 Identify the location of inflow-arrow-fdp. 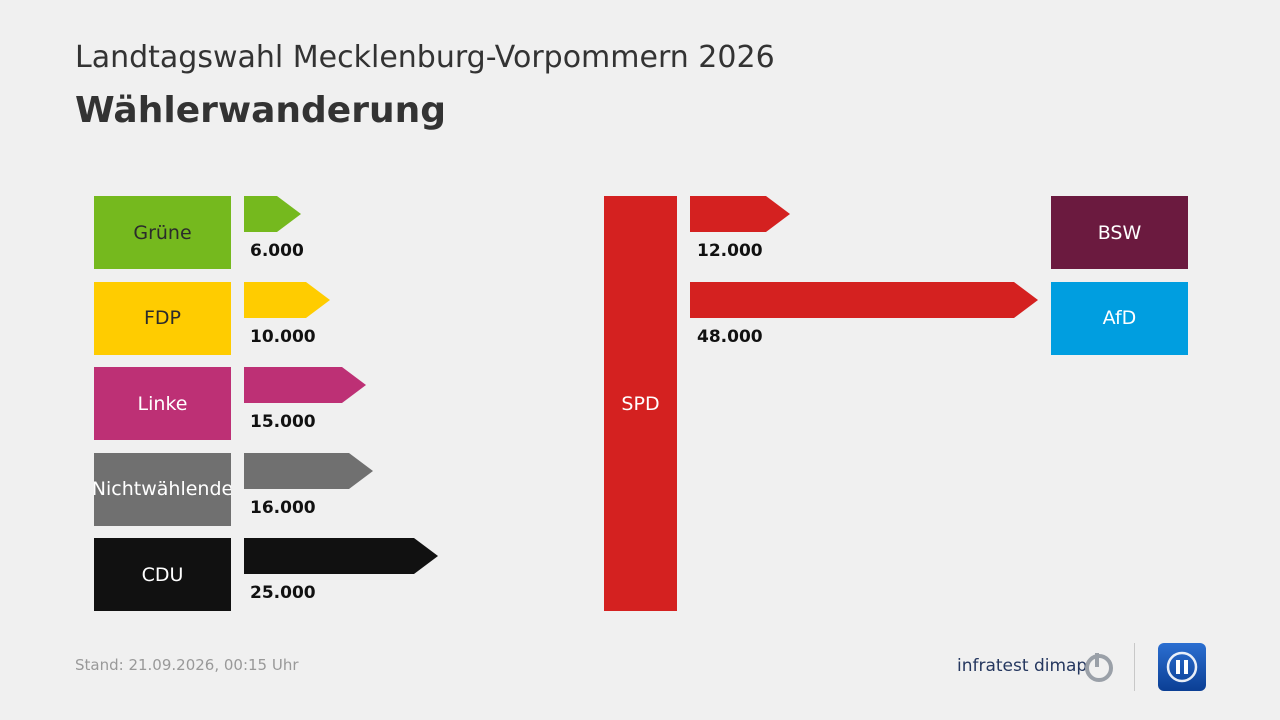
(287, 299).